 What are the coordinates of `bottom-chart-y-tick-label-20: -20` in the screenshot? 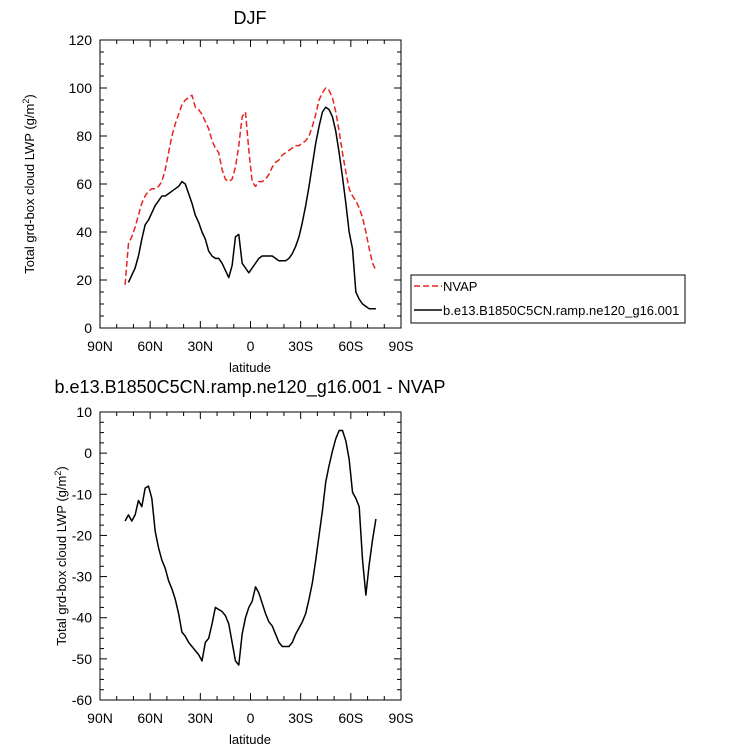 It's located at (82, 535).